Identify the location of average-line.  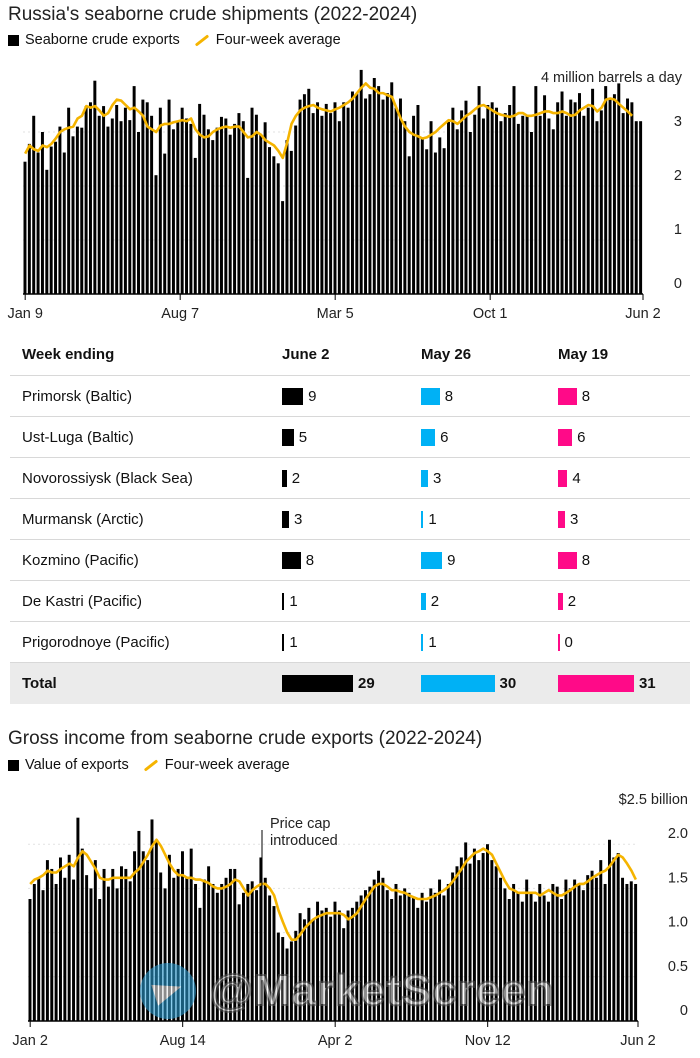
(328, 121).